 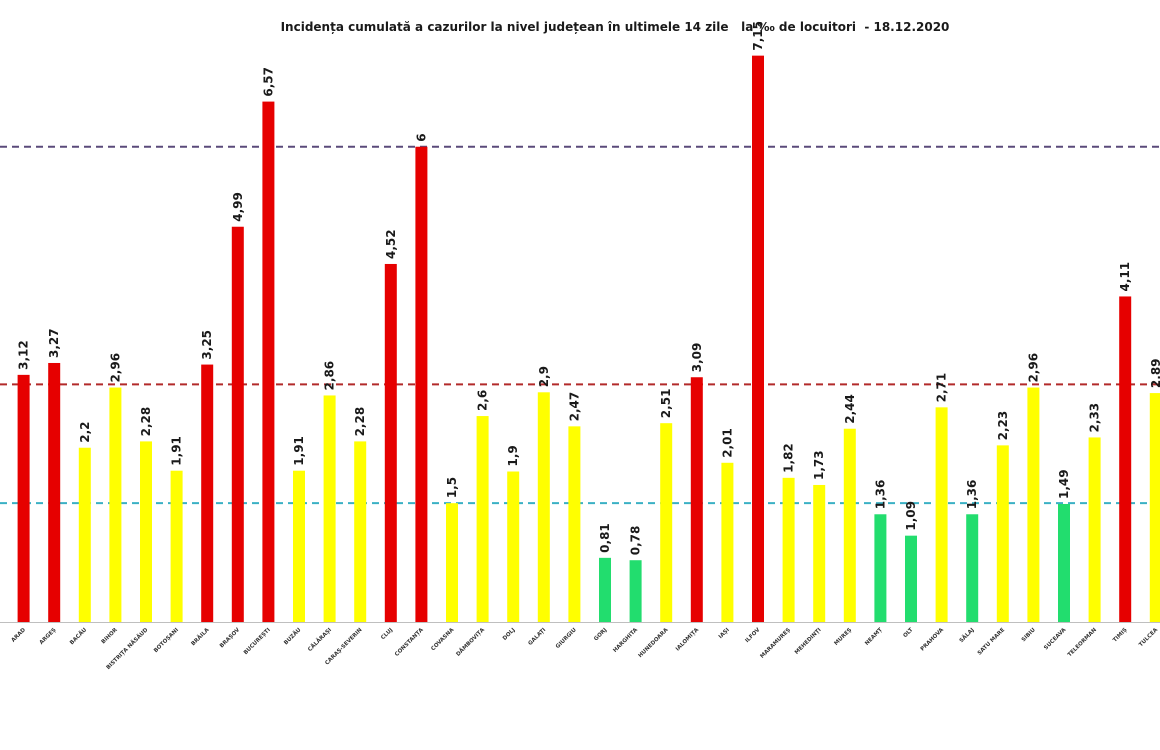 I want to click on data-label: 6, so click(x=421, y=137).